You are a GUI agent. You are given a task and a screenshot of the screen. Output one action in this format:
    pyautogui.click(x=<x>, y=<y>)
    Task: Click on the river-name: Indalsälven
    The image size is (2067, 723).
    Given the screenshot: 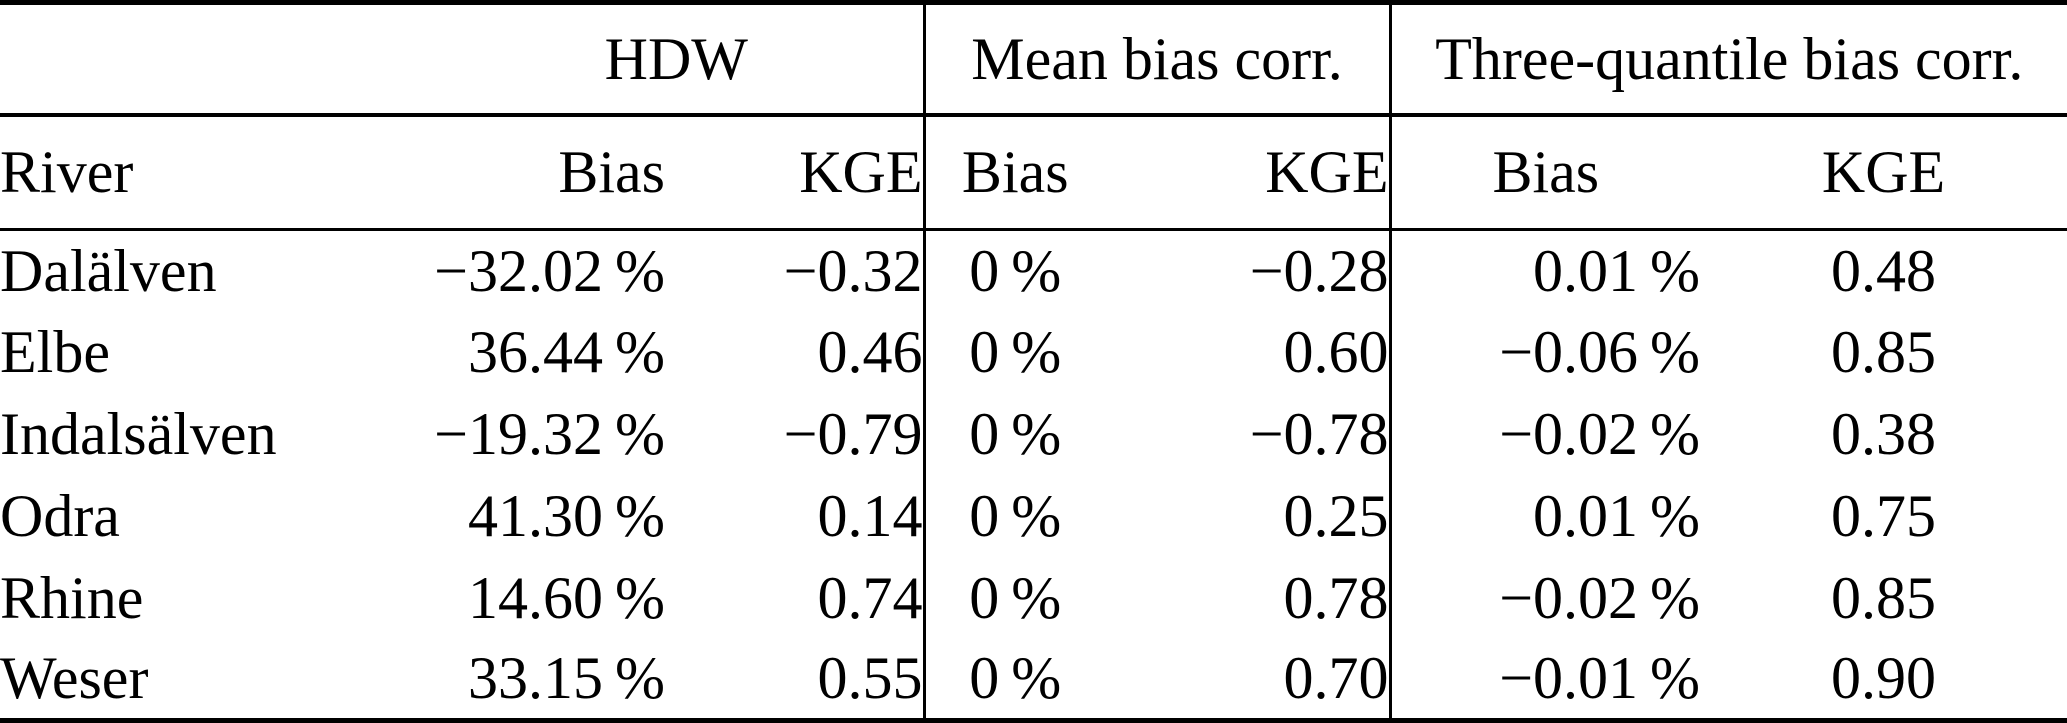 What is the action you would take?
    pyautogui.click(x=138, y=434)
    